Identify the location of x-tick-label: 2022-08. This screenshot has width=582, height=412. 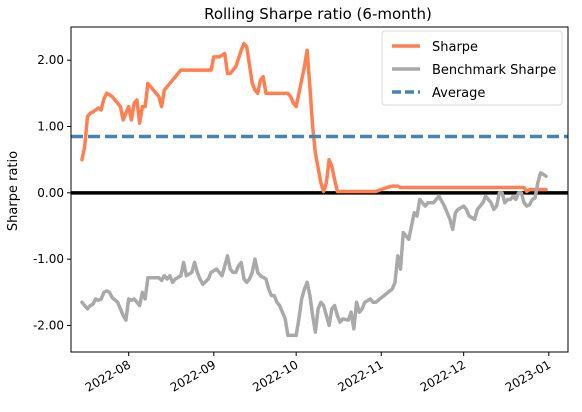
(108, 375).